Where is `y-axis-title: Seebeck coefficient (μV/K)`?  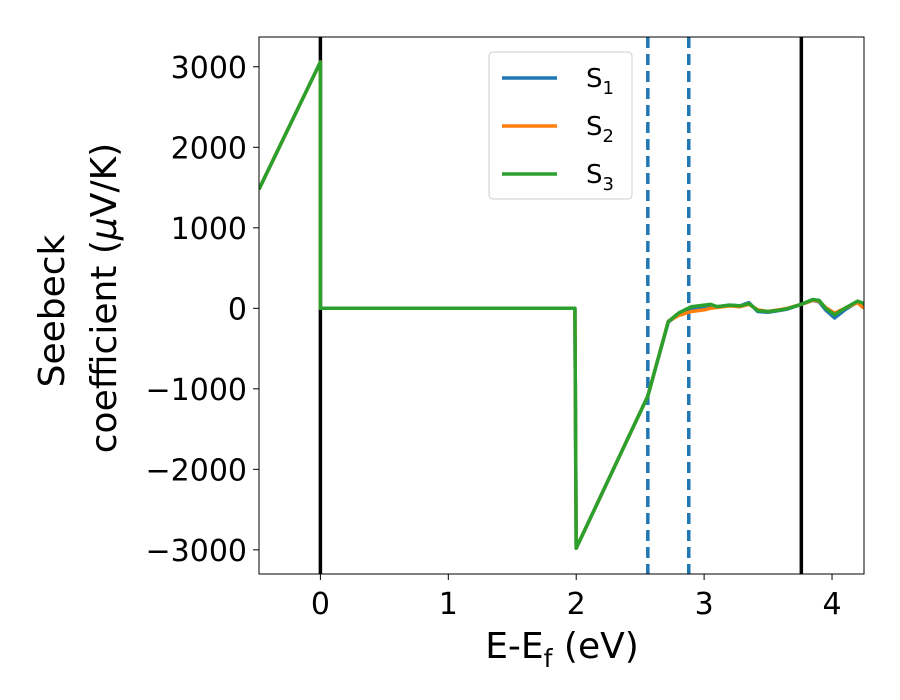
y-axis-title: Seebeck coefficient (μV/K) is located at coordinates (78, 298).